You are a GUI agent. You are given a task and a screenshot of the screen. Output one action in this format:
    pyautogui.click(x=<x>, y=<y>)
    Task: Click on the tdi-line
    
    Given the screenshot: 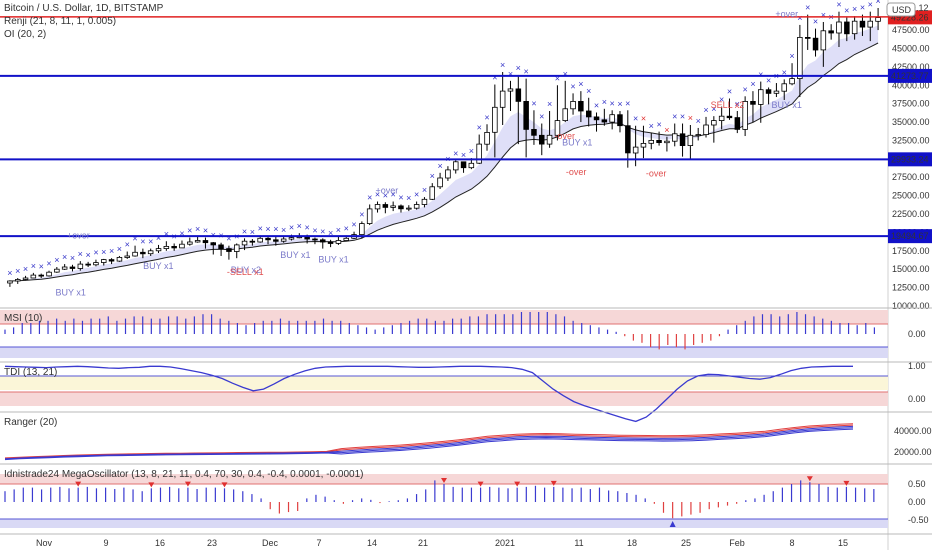 What is the action you would take?
    pyautogui.click(x=428, y=394)
    